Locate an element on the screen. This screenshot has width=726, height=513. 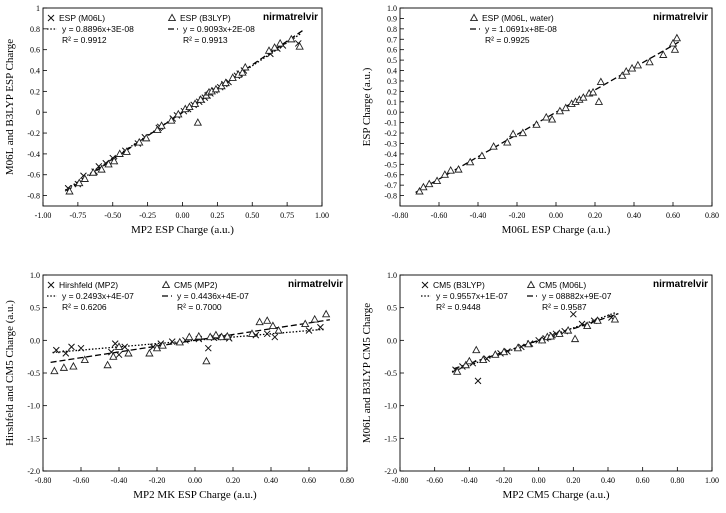
x-tick-label: -0.60 is located at coordinates (434, 480).